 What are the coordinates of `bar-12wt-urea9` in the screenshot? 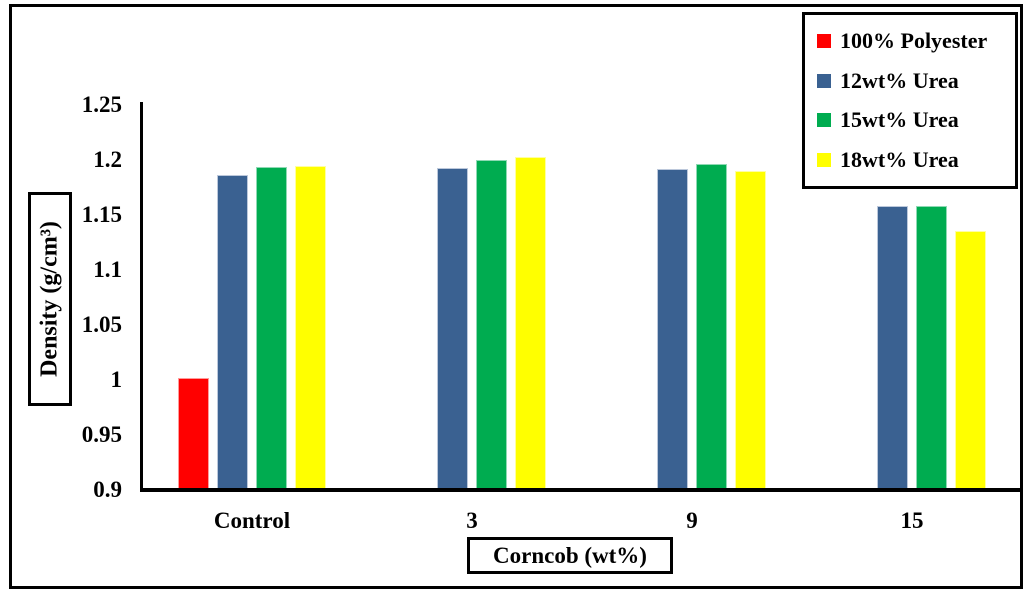 It's located at (672, 329).